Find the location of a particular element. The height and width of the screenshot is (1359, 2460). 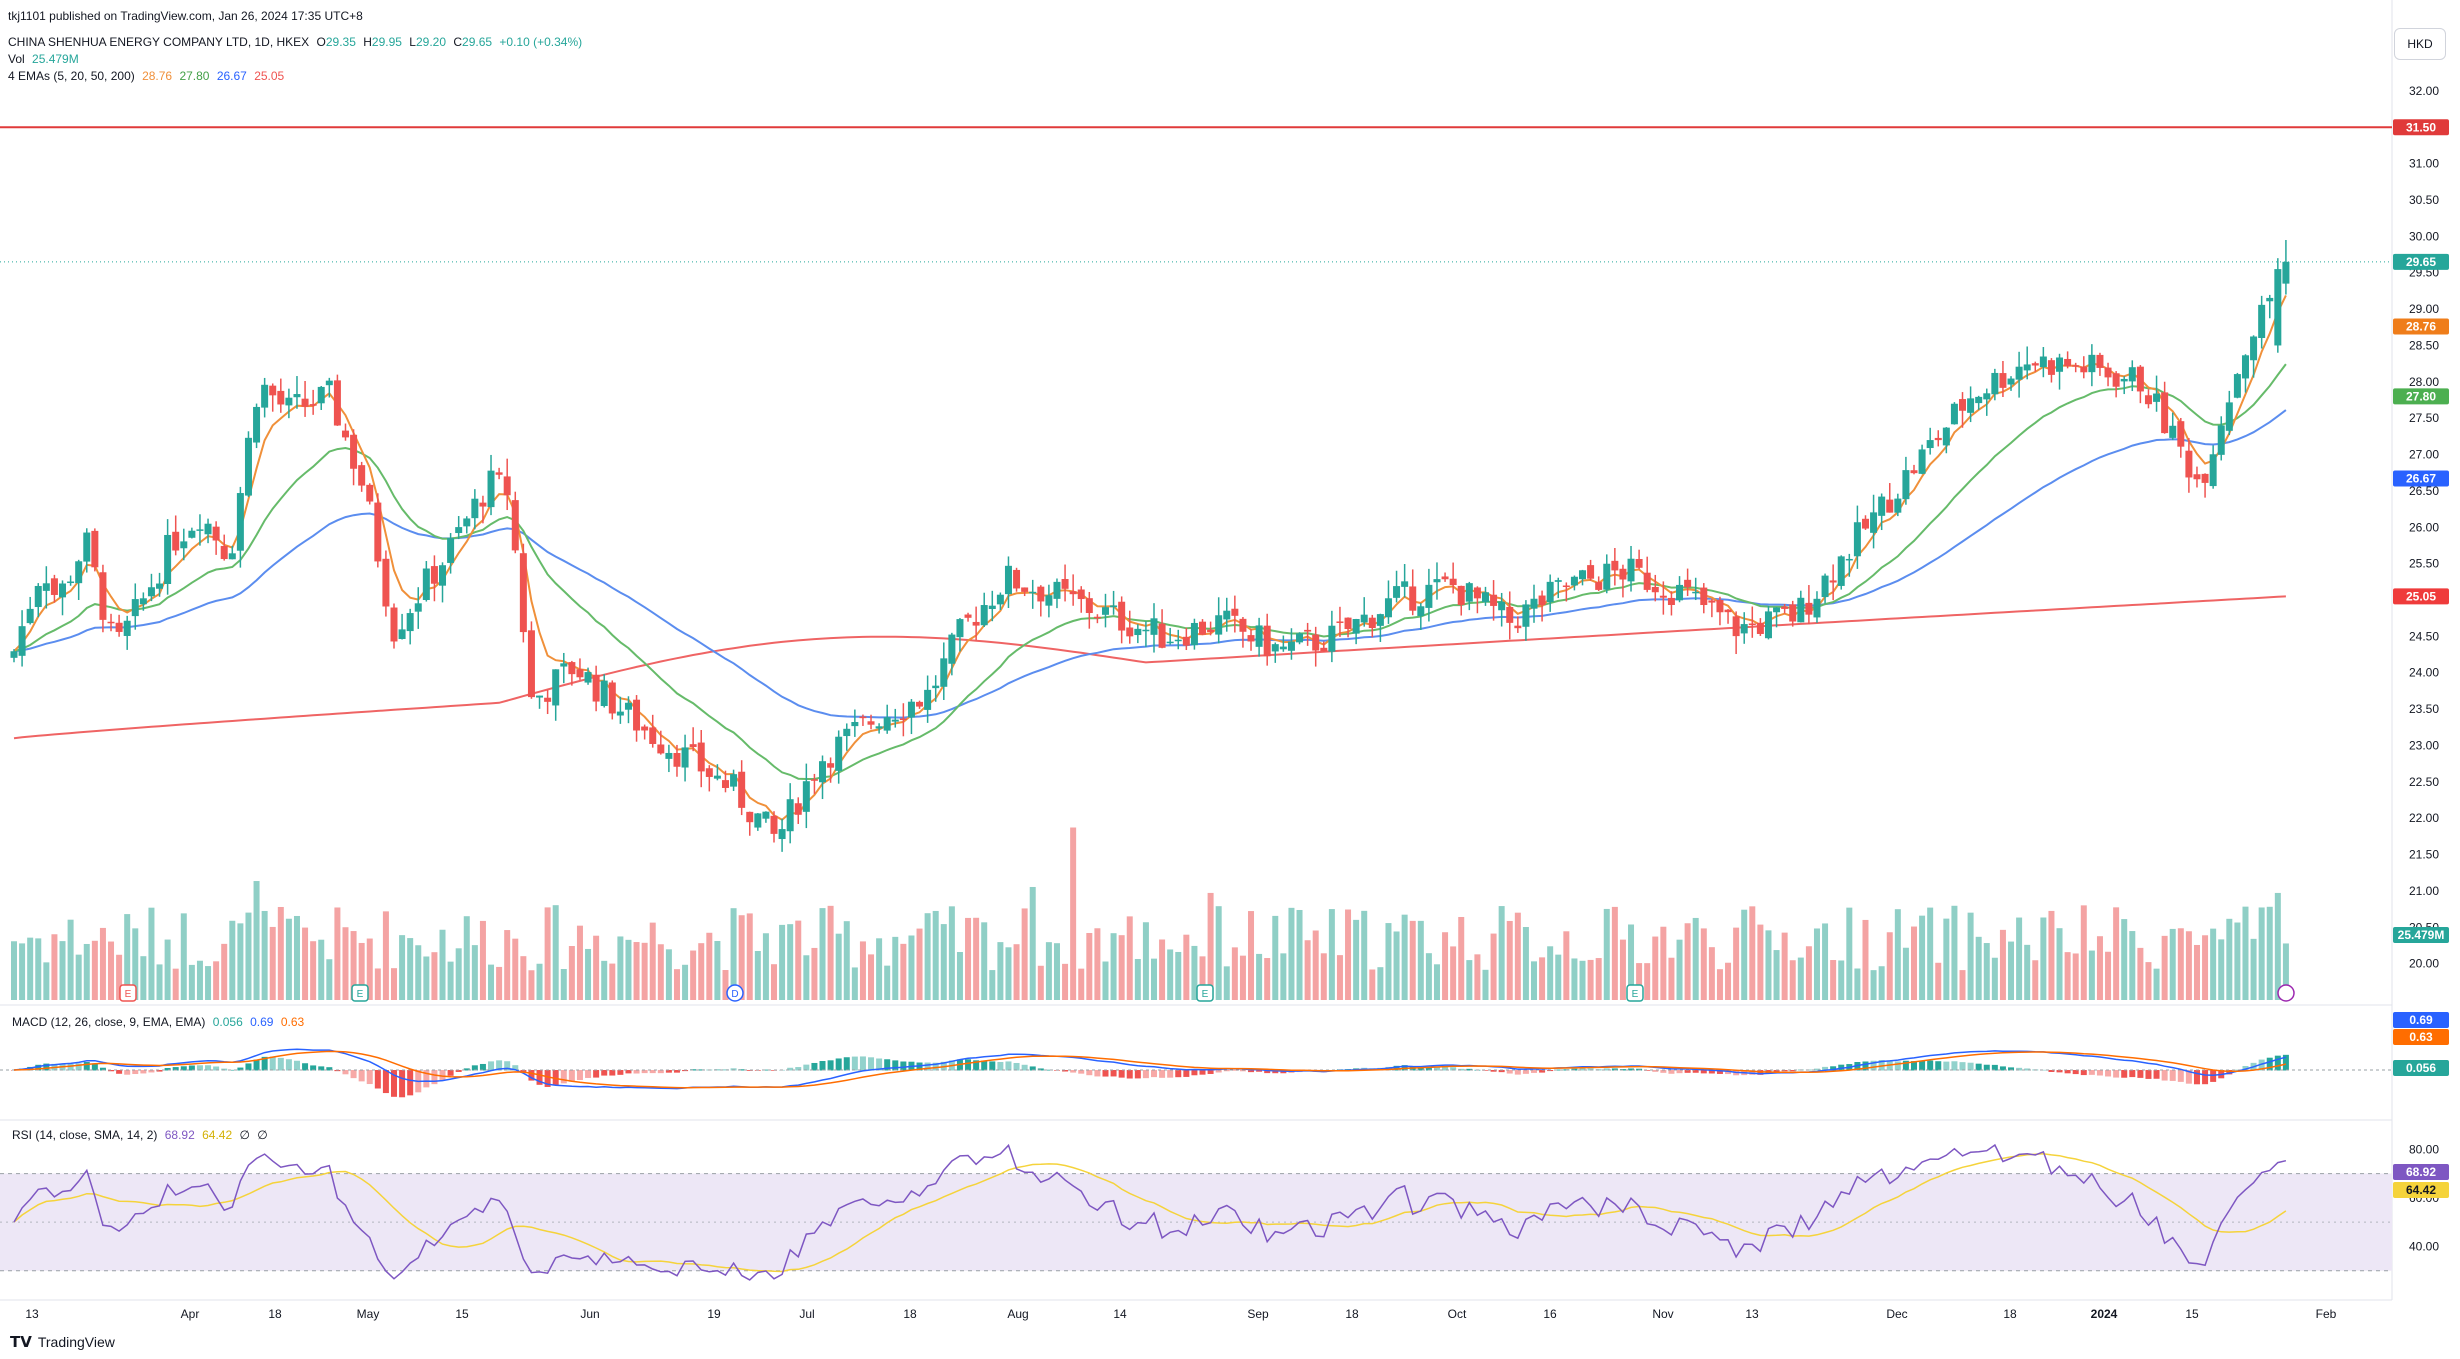

currency-button: HKD is located at coordinates (2420, 44).